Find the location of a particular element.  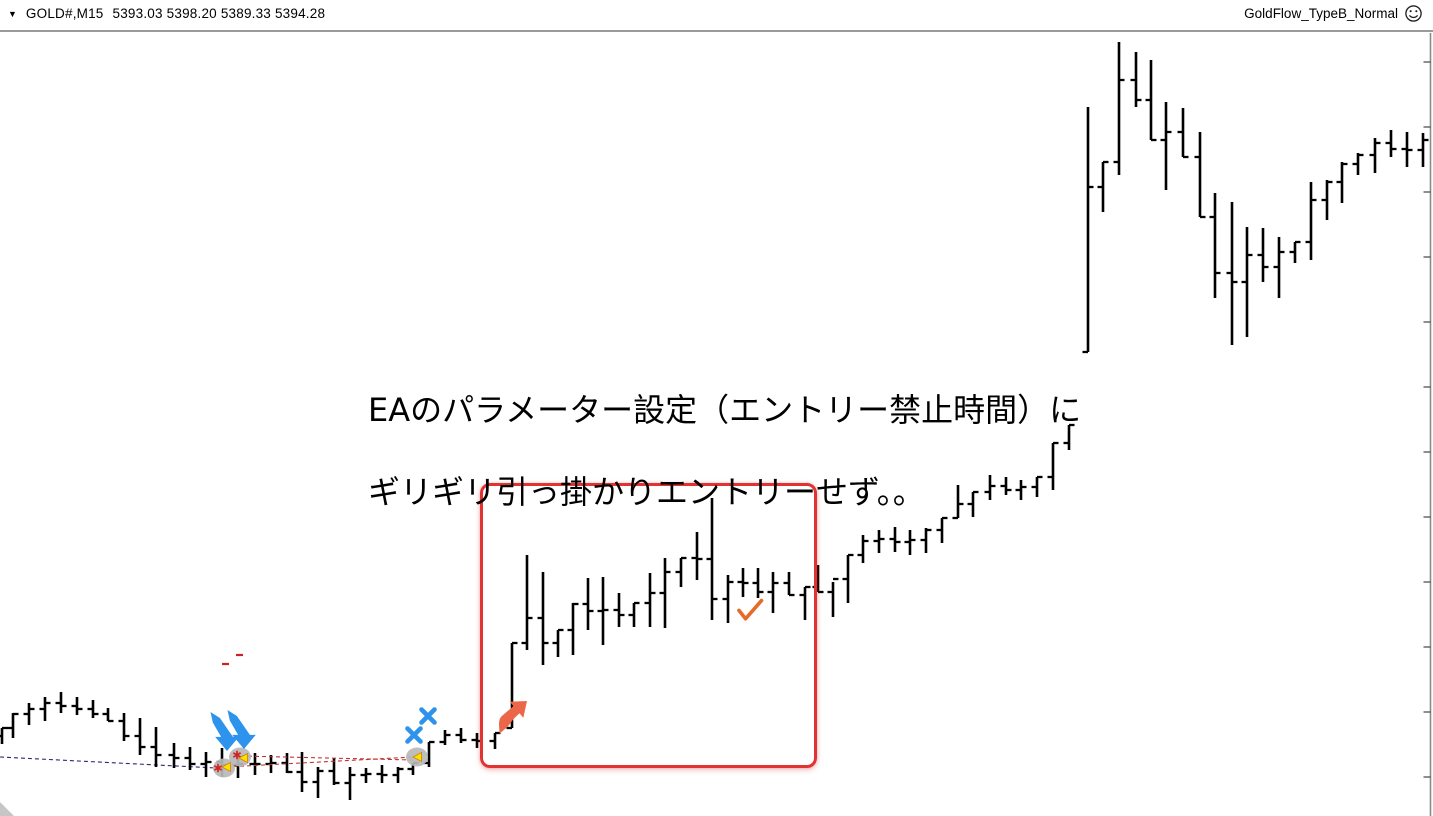

indicator-name-label: GoldFlow_TypeB_Normal is located at coordinates (1321, 13).